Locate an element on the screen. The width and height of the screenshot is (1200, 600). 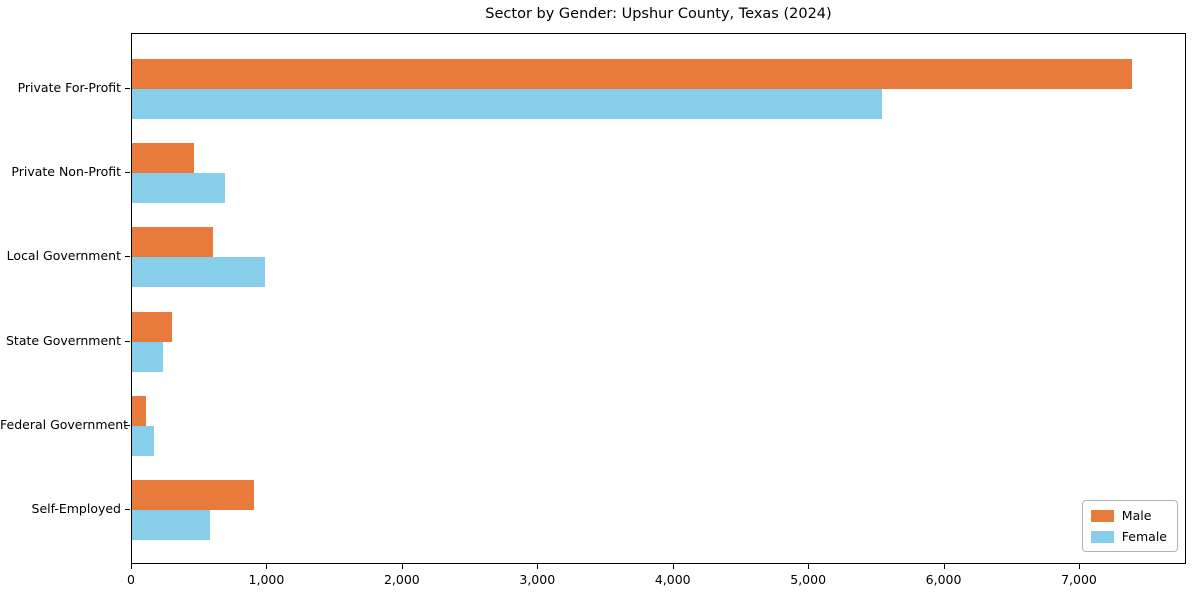
y-tick-label-private-for-profit: Private For-Profit is located at coordinates (69, 87).